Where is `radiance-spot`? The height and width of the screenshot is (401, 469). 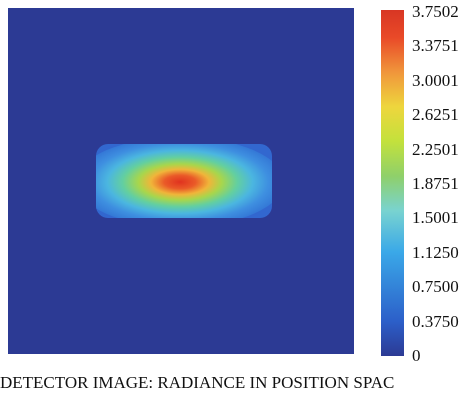 radiance-spot is located at coordinates (184, 181).